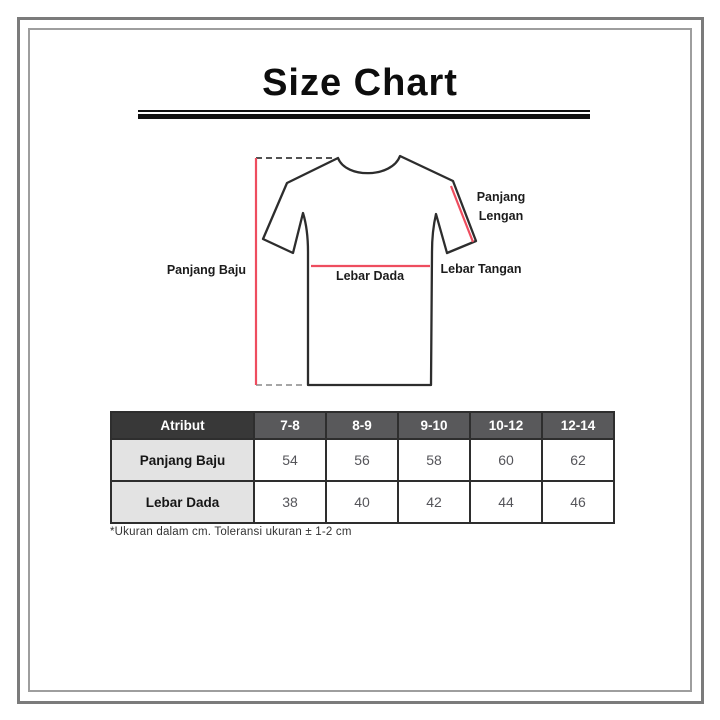 The image size is (720, 720). Describe the element at coordinates (290, 502) in the screenshot. I see `value-cell: 38` at that location.